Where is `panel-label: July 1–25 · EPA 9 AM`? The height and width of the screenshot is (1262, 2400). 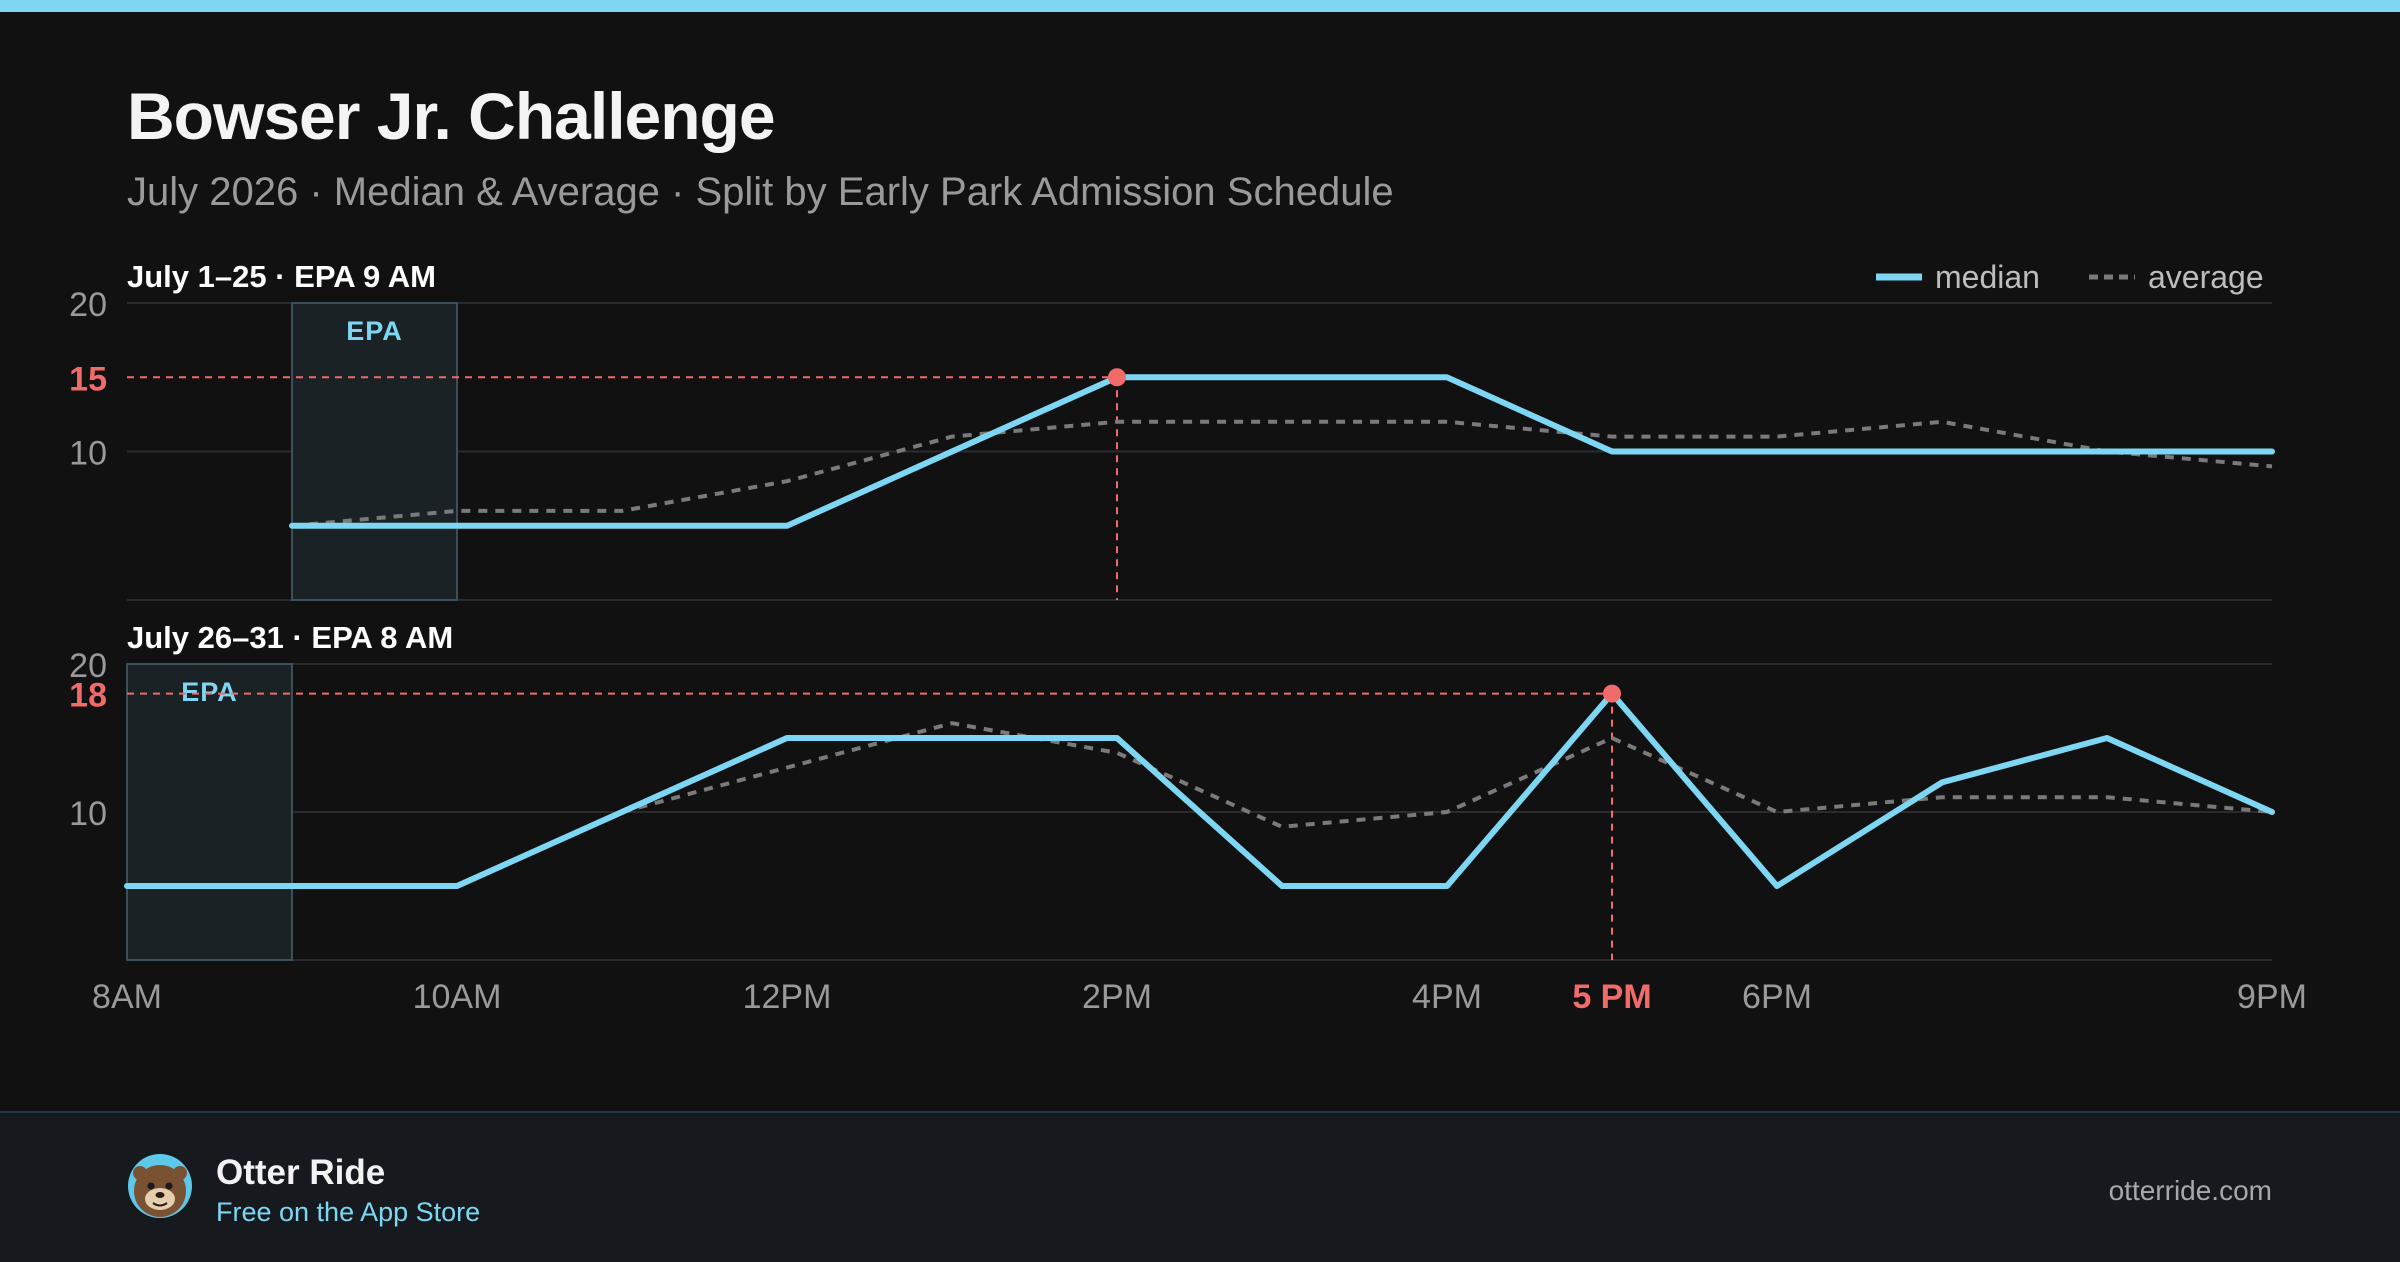
panel-label: July 1–25 · EPA 9 AM is located at coordinates (281, 276).